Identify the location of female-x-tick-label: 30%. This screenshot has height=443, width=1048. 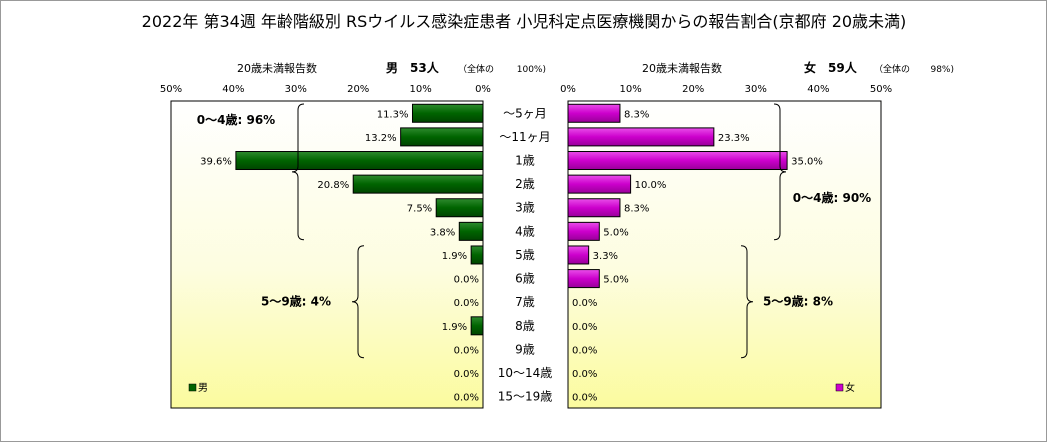
(756, 89).